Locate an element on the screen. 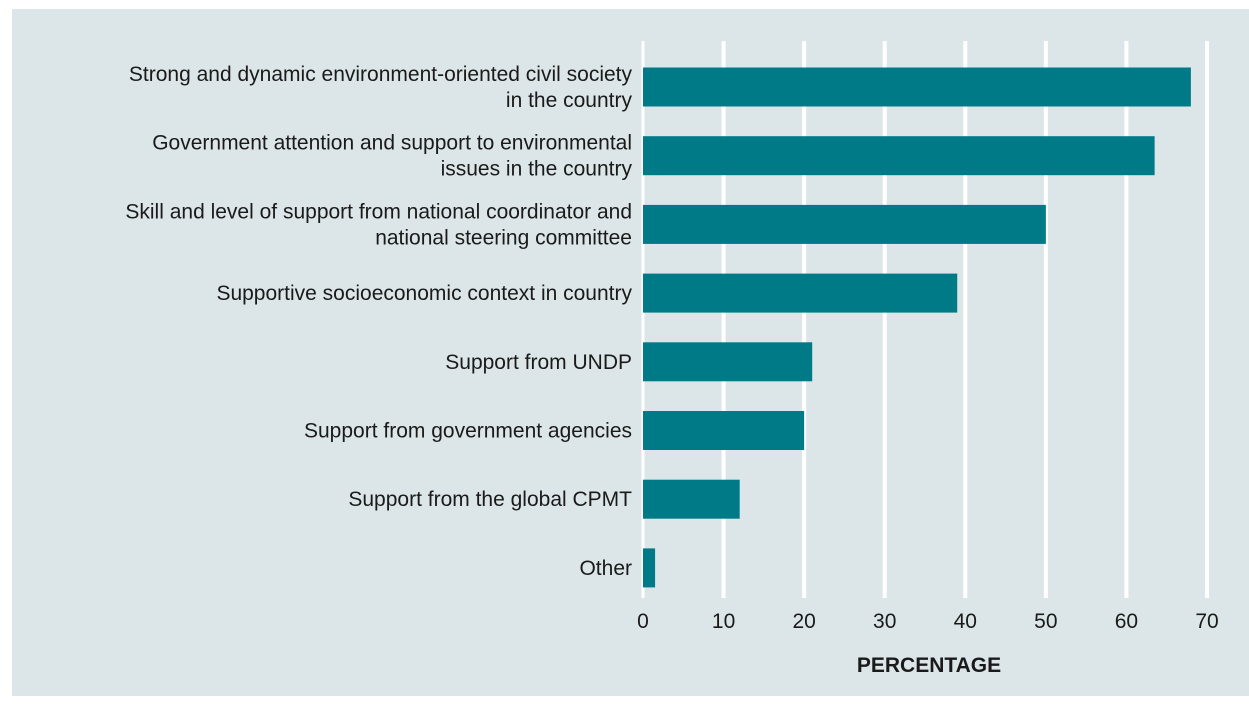  x-tick-label: 60 is located at coordinates (1126, 621).